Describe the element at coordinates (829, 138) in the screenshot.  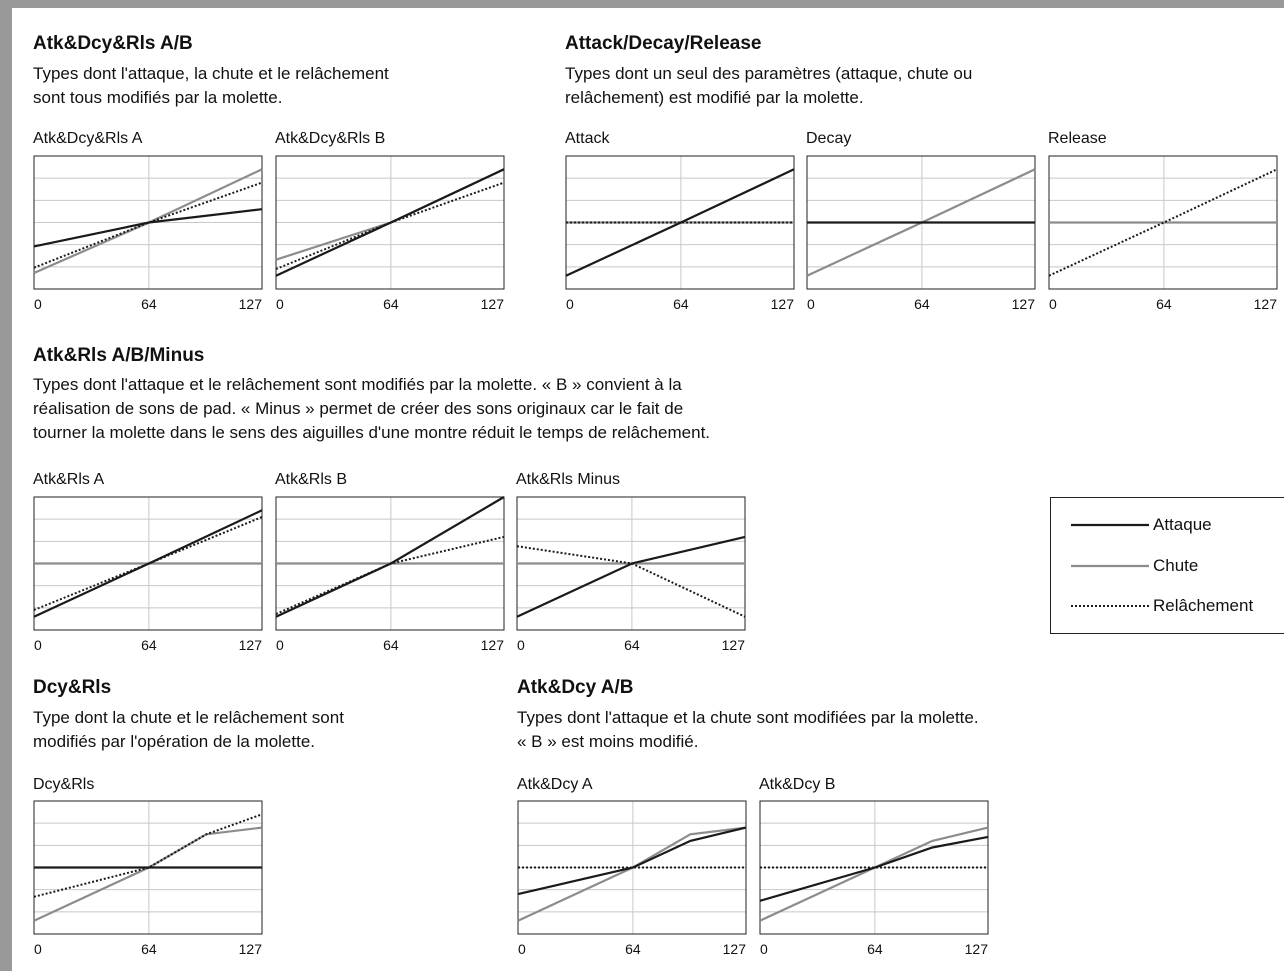
I see `chart-title: Decay` at that location.